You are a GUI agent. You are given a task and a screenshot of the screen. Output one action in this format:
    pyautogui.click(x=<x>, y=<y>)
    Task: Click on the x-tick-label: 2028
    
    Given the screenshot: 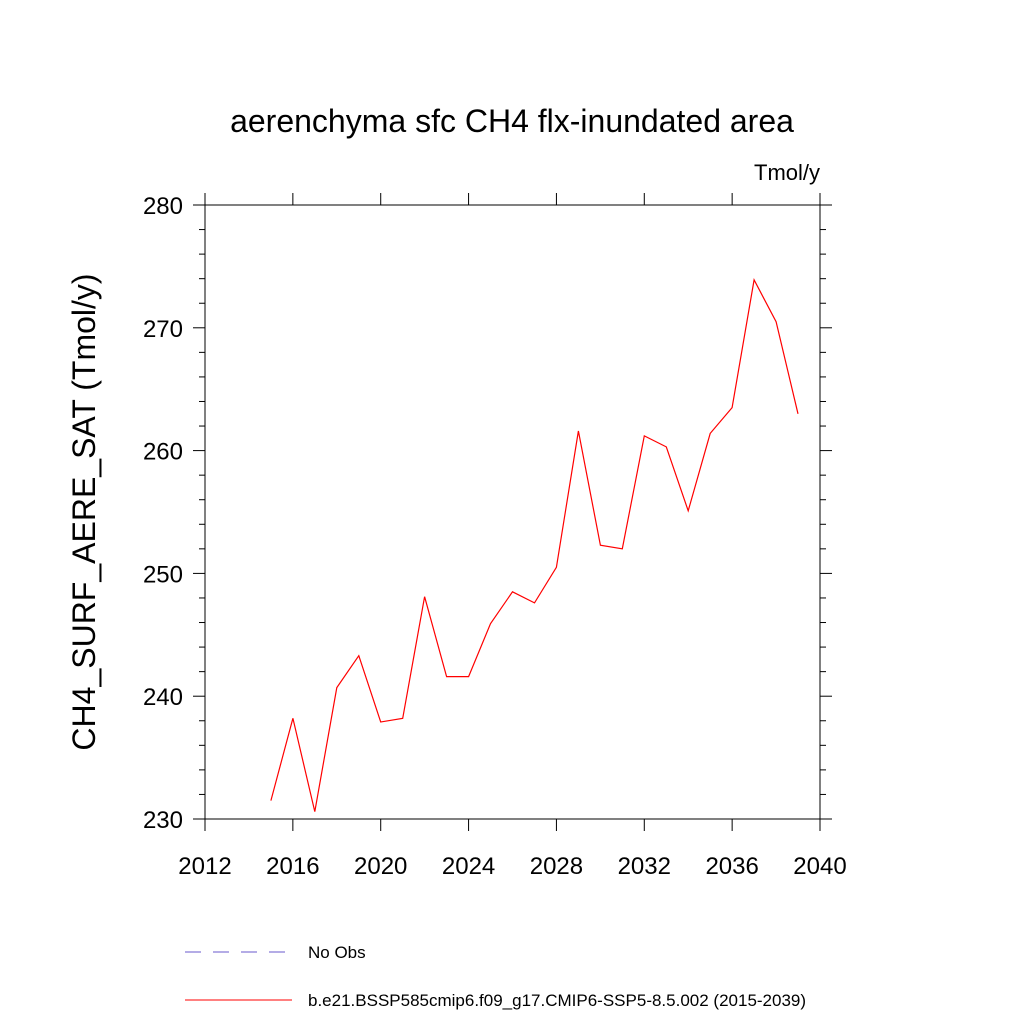 What is the action you would take?
    pyautogui.click(x=556, y=866)
    